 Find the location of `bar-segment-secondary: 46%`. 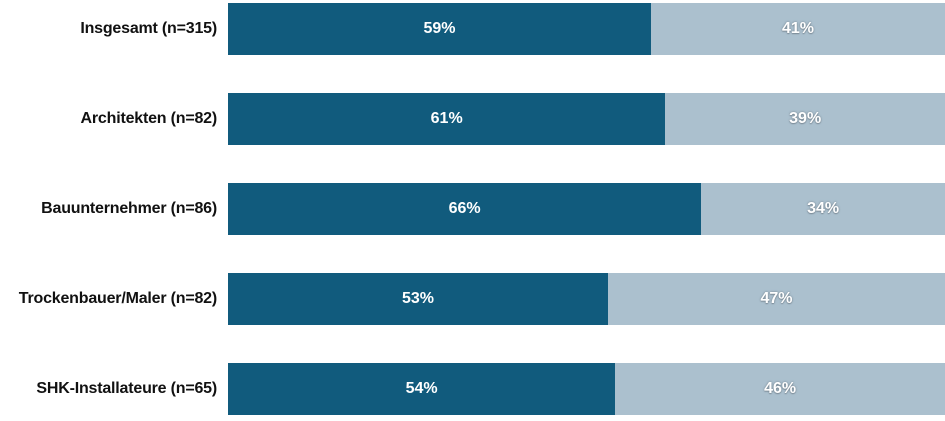

bar-segment-secondary: 46% is located at coordinates (780, 389).